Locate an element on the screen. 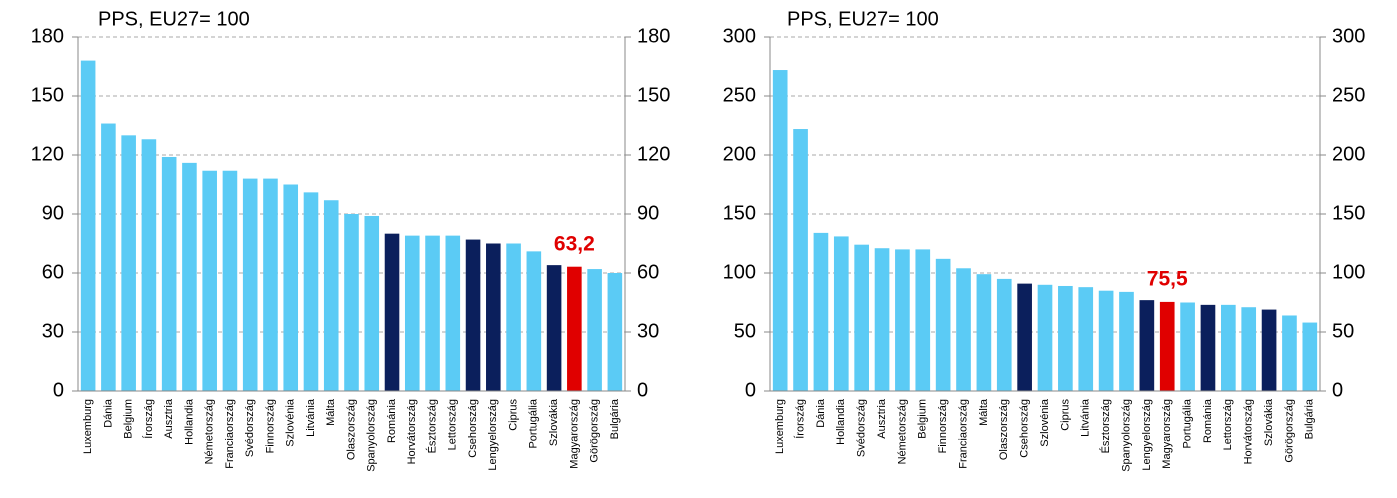 This screenshot has height=498, width=1397. x-tick-label: Szlovénia is located at coordinates (1045, 422).